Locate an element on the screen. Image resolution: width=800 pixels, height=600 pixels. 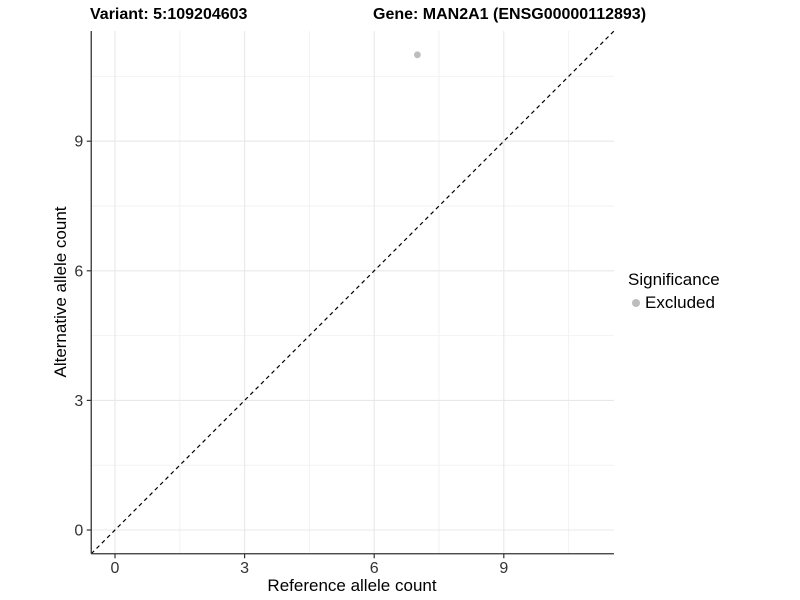
plot-title-gene: Gene: MAN2A1 (ENSG00000112893) is located at coordinates (510, 14).